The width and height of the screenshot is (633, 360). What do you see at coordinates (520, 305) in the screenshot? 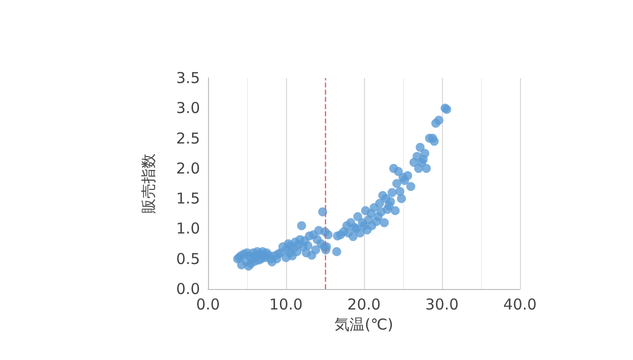
I see `x-tick-label: 40.0` at bounding box center [520, 305].